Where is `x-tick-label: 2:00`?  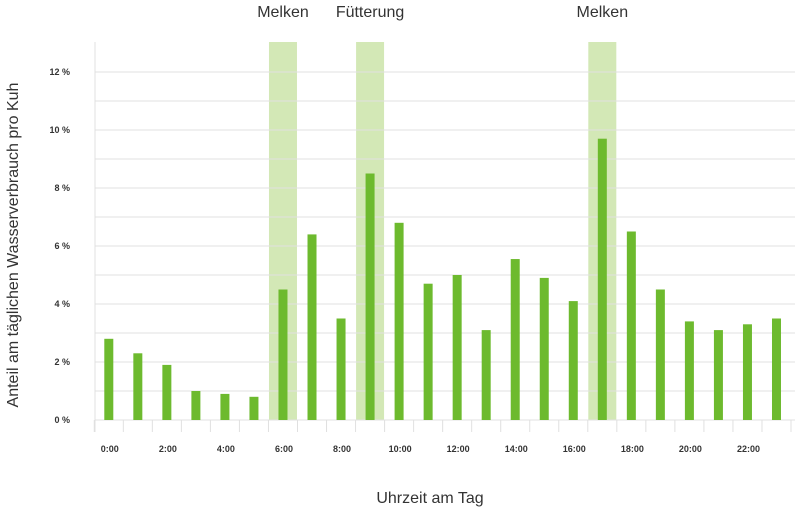 x-tick-label: 2:00 is located at coordinates (168, 449).